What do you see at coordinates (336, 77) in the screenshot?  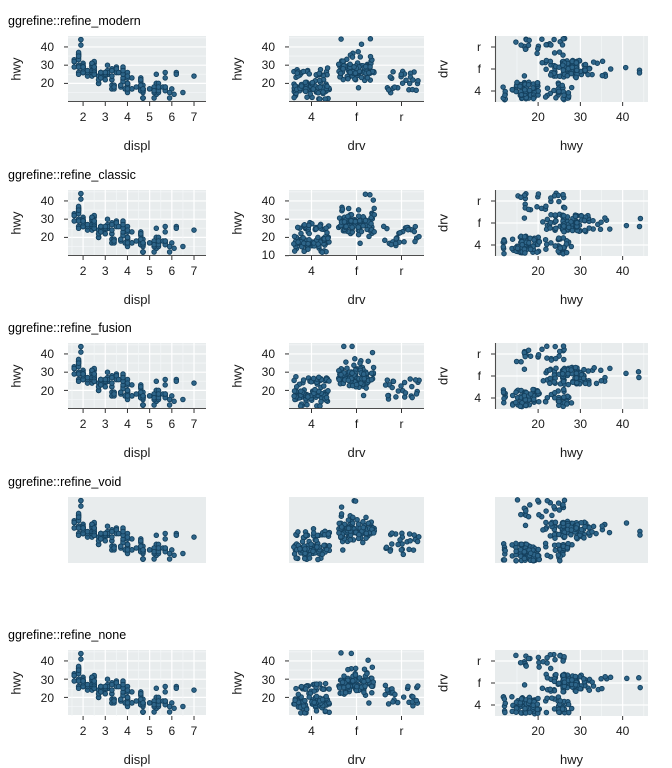 I see `chart-cell-modern-drv-hwy: 4 f r 20 30 40 drv hwy` at bounding box center [336, 77].